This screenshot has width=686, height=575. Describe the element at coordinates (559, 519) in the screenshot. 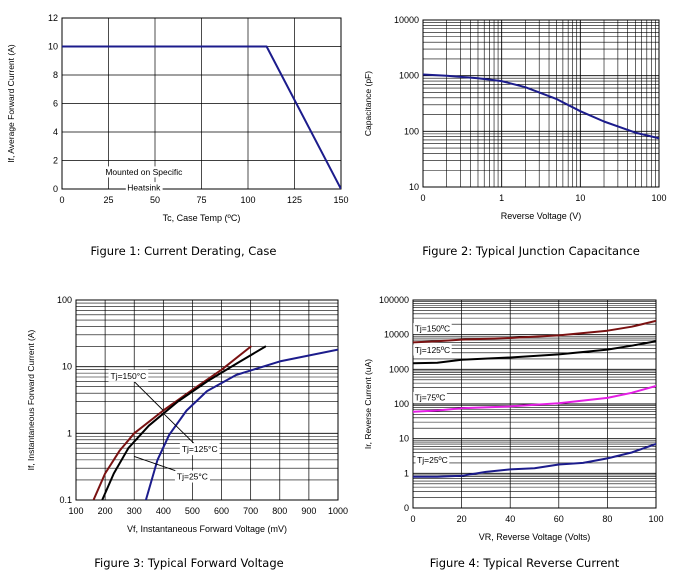

I see `x-tick-label: 60` at that location.